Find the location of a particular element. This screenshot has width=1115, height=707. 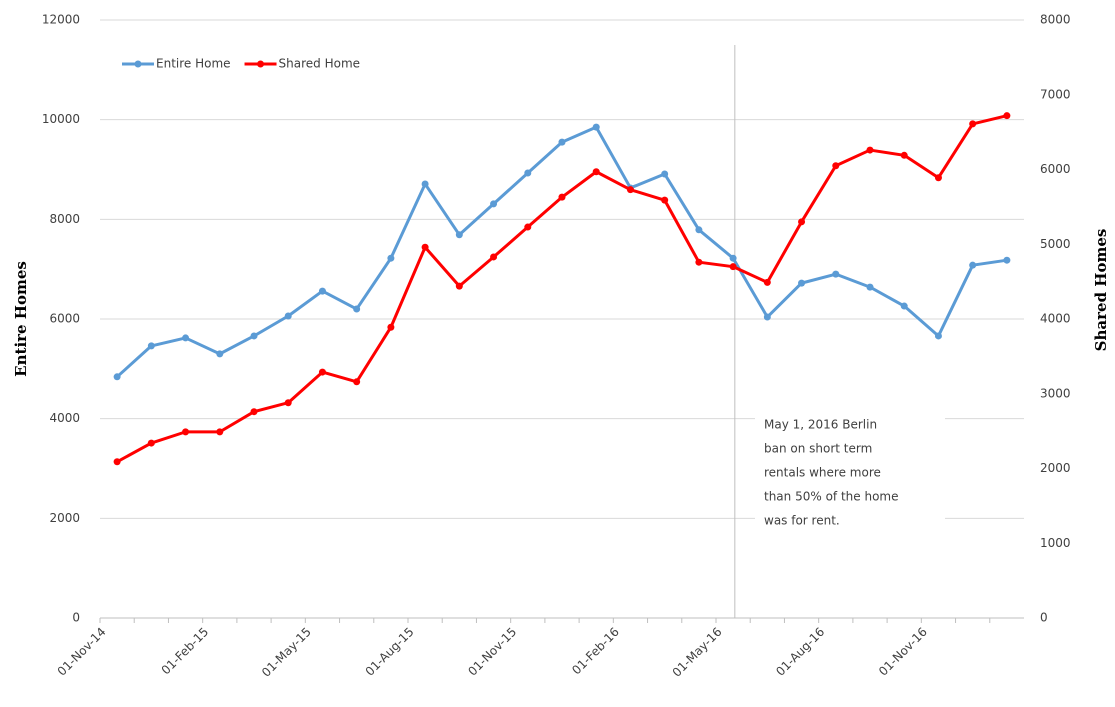

annotation-box is located at coordinates (850, 474).